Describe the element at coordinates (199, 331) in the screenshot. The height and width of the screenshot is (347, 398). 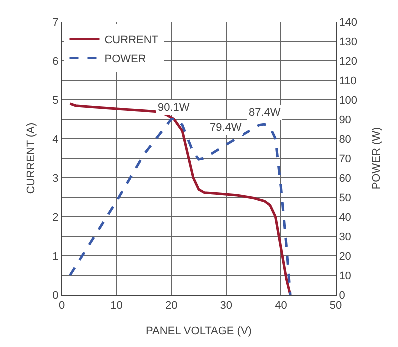
I see `x-axis-title: PANEL VOLTAGE (V)` at that location.